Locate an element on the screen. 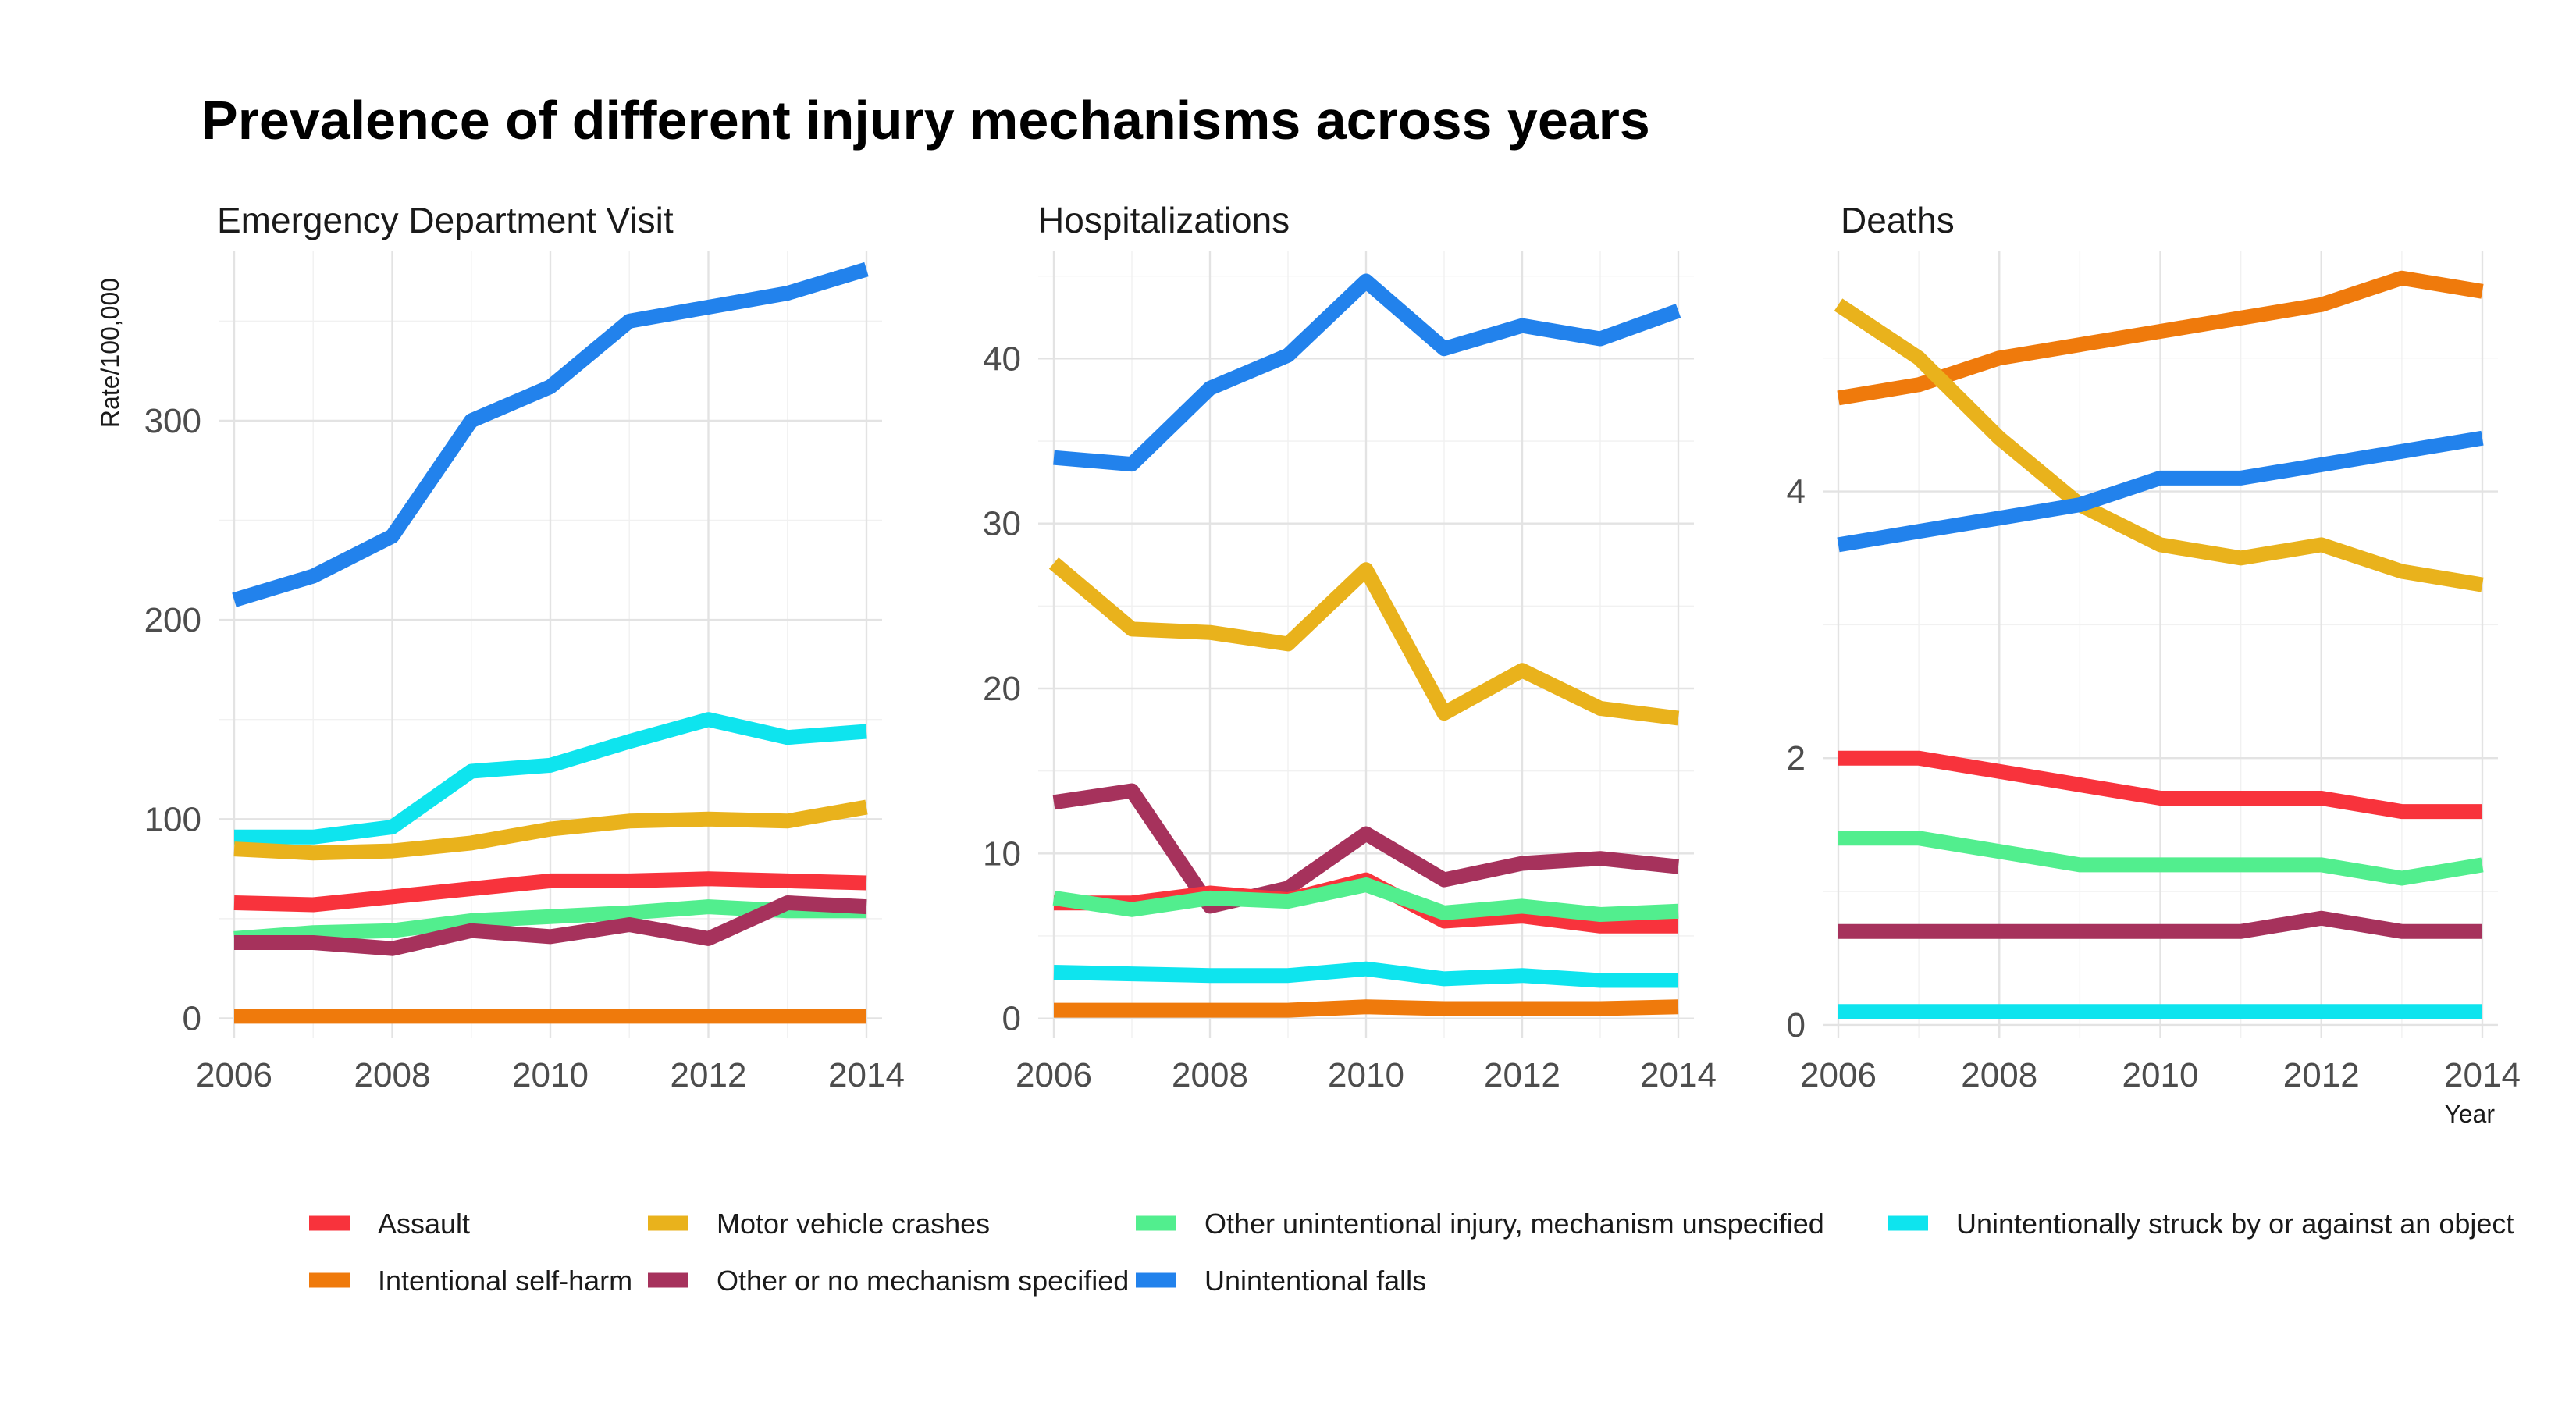 The width and height of the screenshot is (2576, 1409). x-axis-title: Year is located at coordinates (2469, 1114).